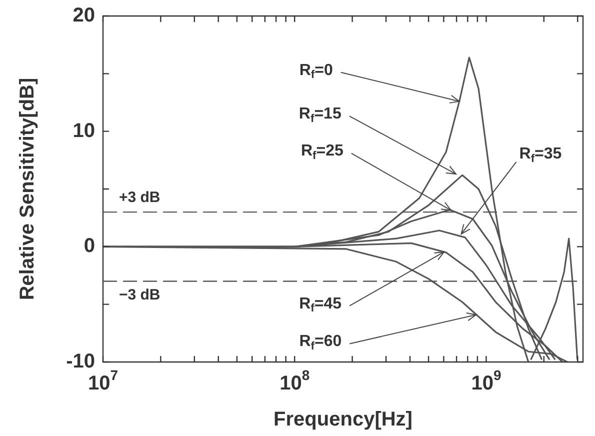 This screenshot has width=595, height=436. I want to click on y-tick-label: -10, so click(80, 361).